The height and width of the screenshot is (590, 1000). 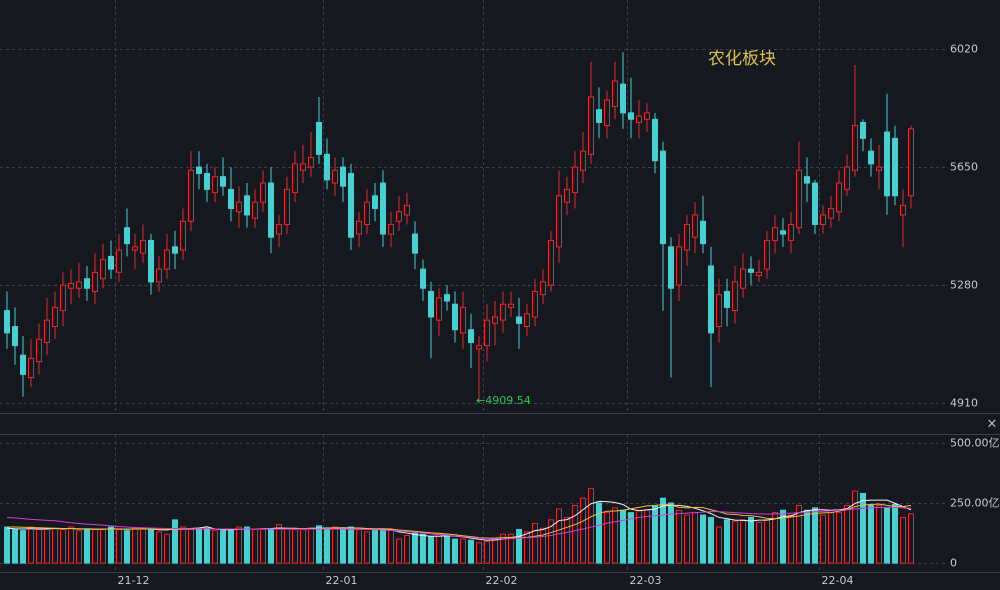 I want to click on y-tick-label: 6020, so click(x=964, y=49).